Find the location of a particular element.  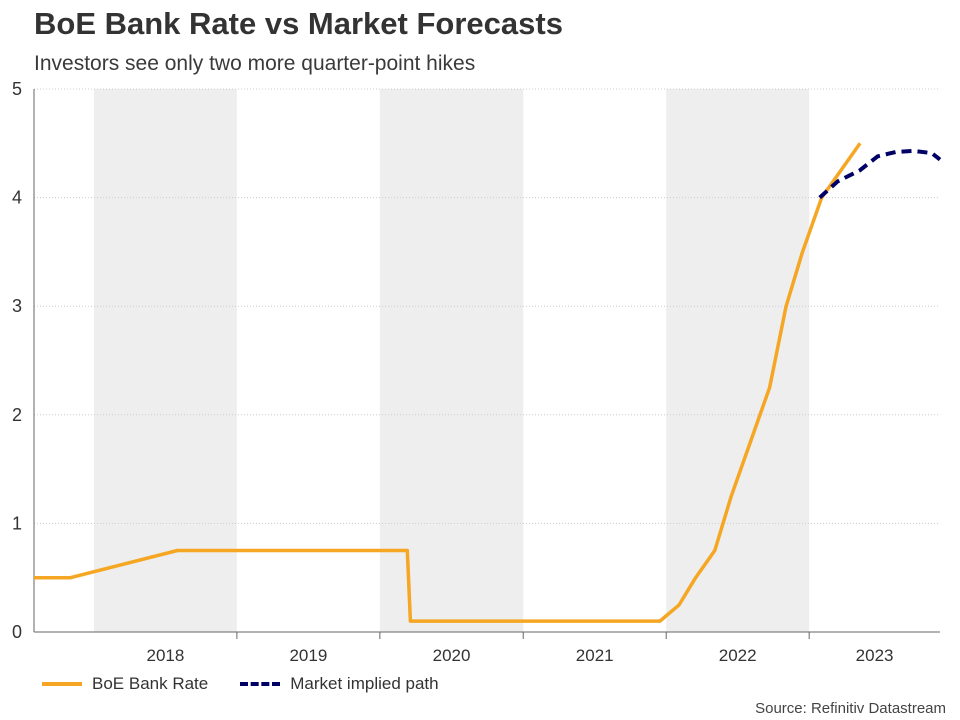

legend-item-market-path: Market implied path is located at coordinates (339, 684).